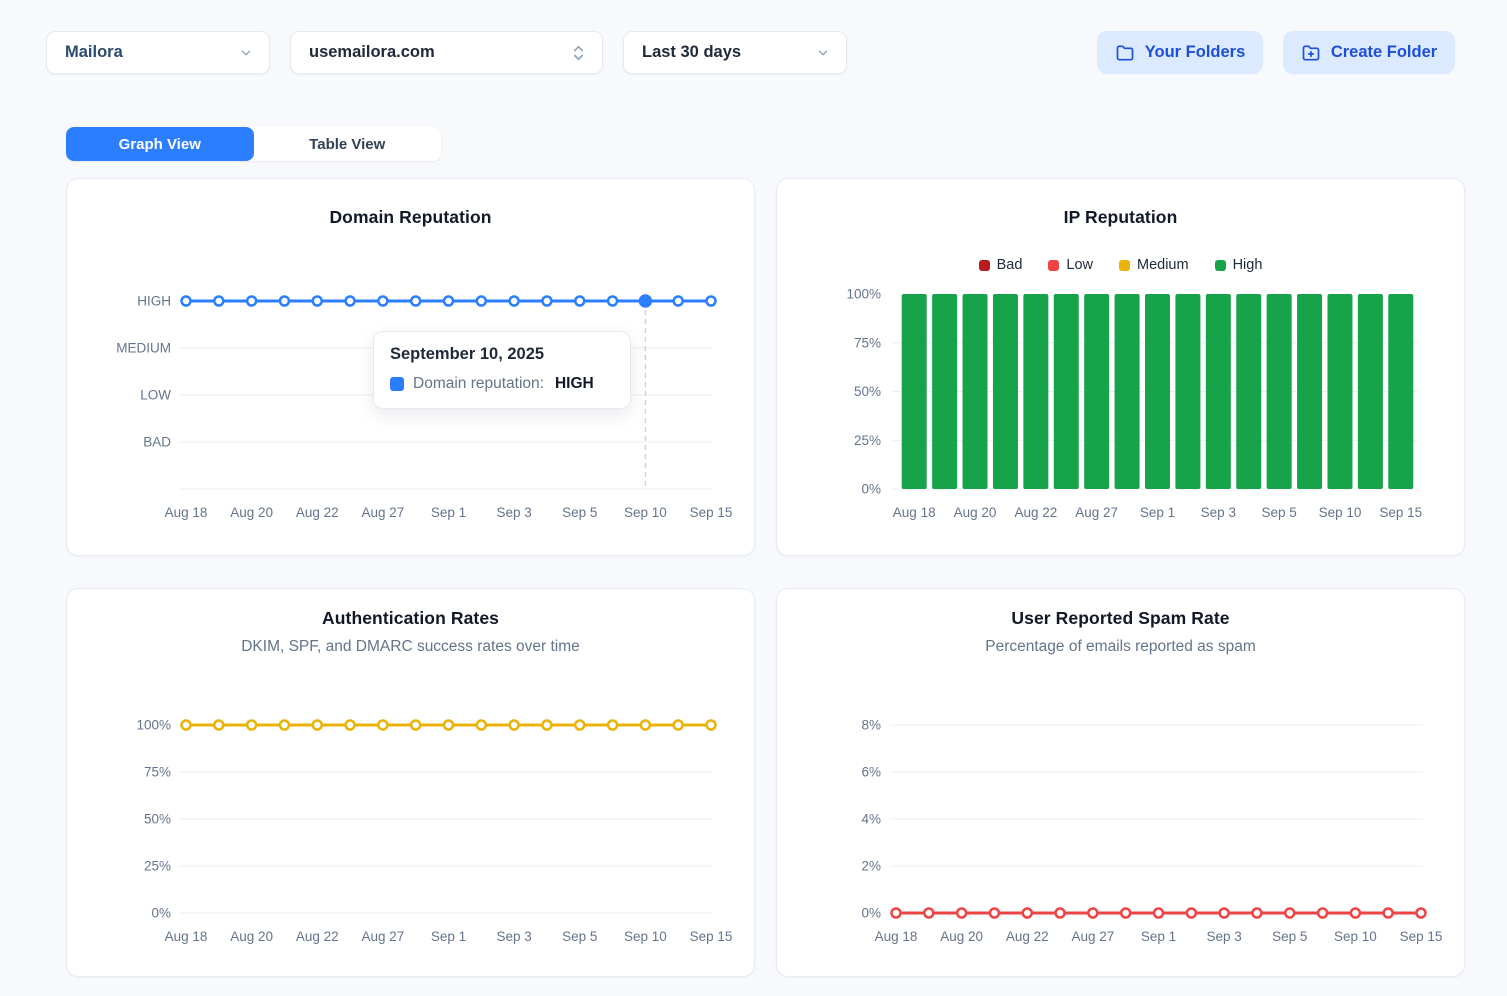  Describe the element at coordinates (578, 52) in the screenshot. I see `chevron-up-down-icon` at that location.